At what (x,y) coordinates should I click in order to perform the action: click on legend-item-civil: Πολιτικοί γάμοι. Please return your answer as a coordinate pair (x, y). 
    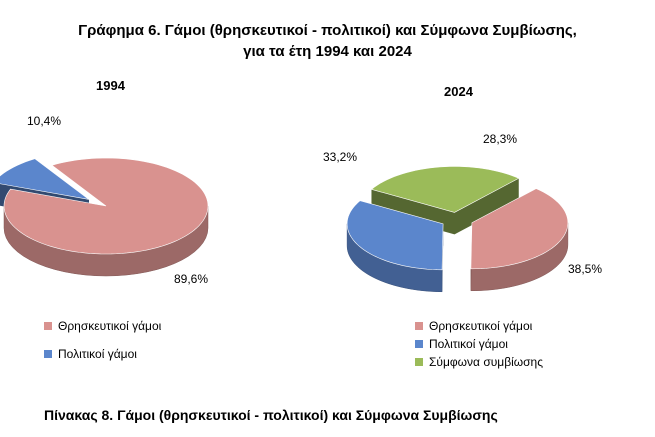
    Looking at the image, I should click on (102, 354).